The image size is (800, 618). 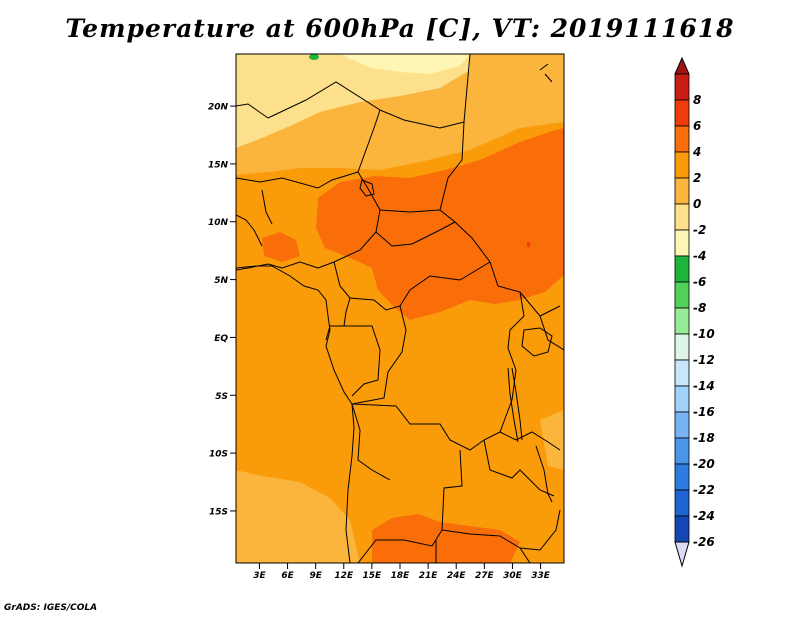 What do you see at coordinates (682, 65) in the screenshot?
I see `colorbar-top-arrow` at bounding box center [682, 65].